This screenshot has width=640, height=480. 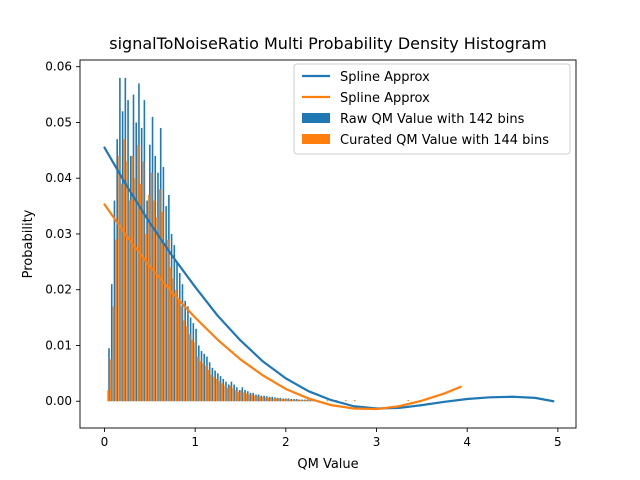 I want to click on x-tick-label-3: 3, so click(x=377, y=442).